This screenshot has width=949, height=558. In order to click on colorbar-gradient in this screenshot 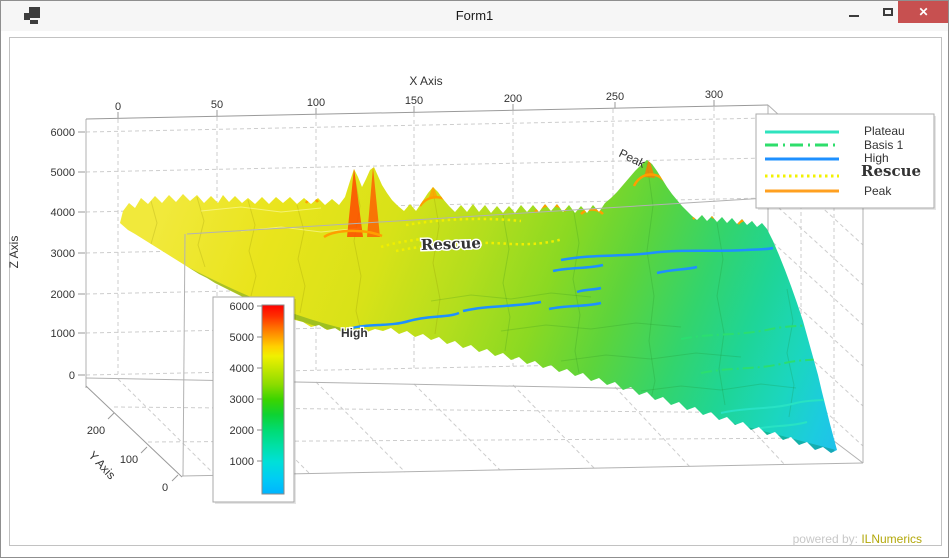, I will do `click(273, 399)`.